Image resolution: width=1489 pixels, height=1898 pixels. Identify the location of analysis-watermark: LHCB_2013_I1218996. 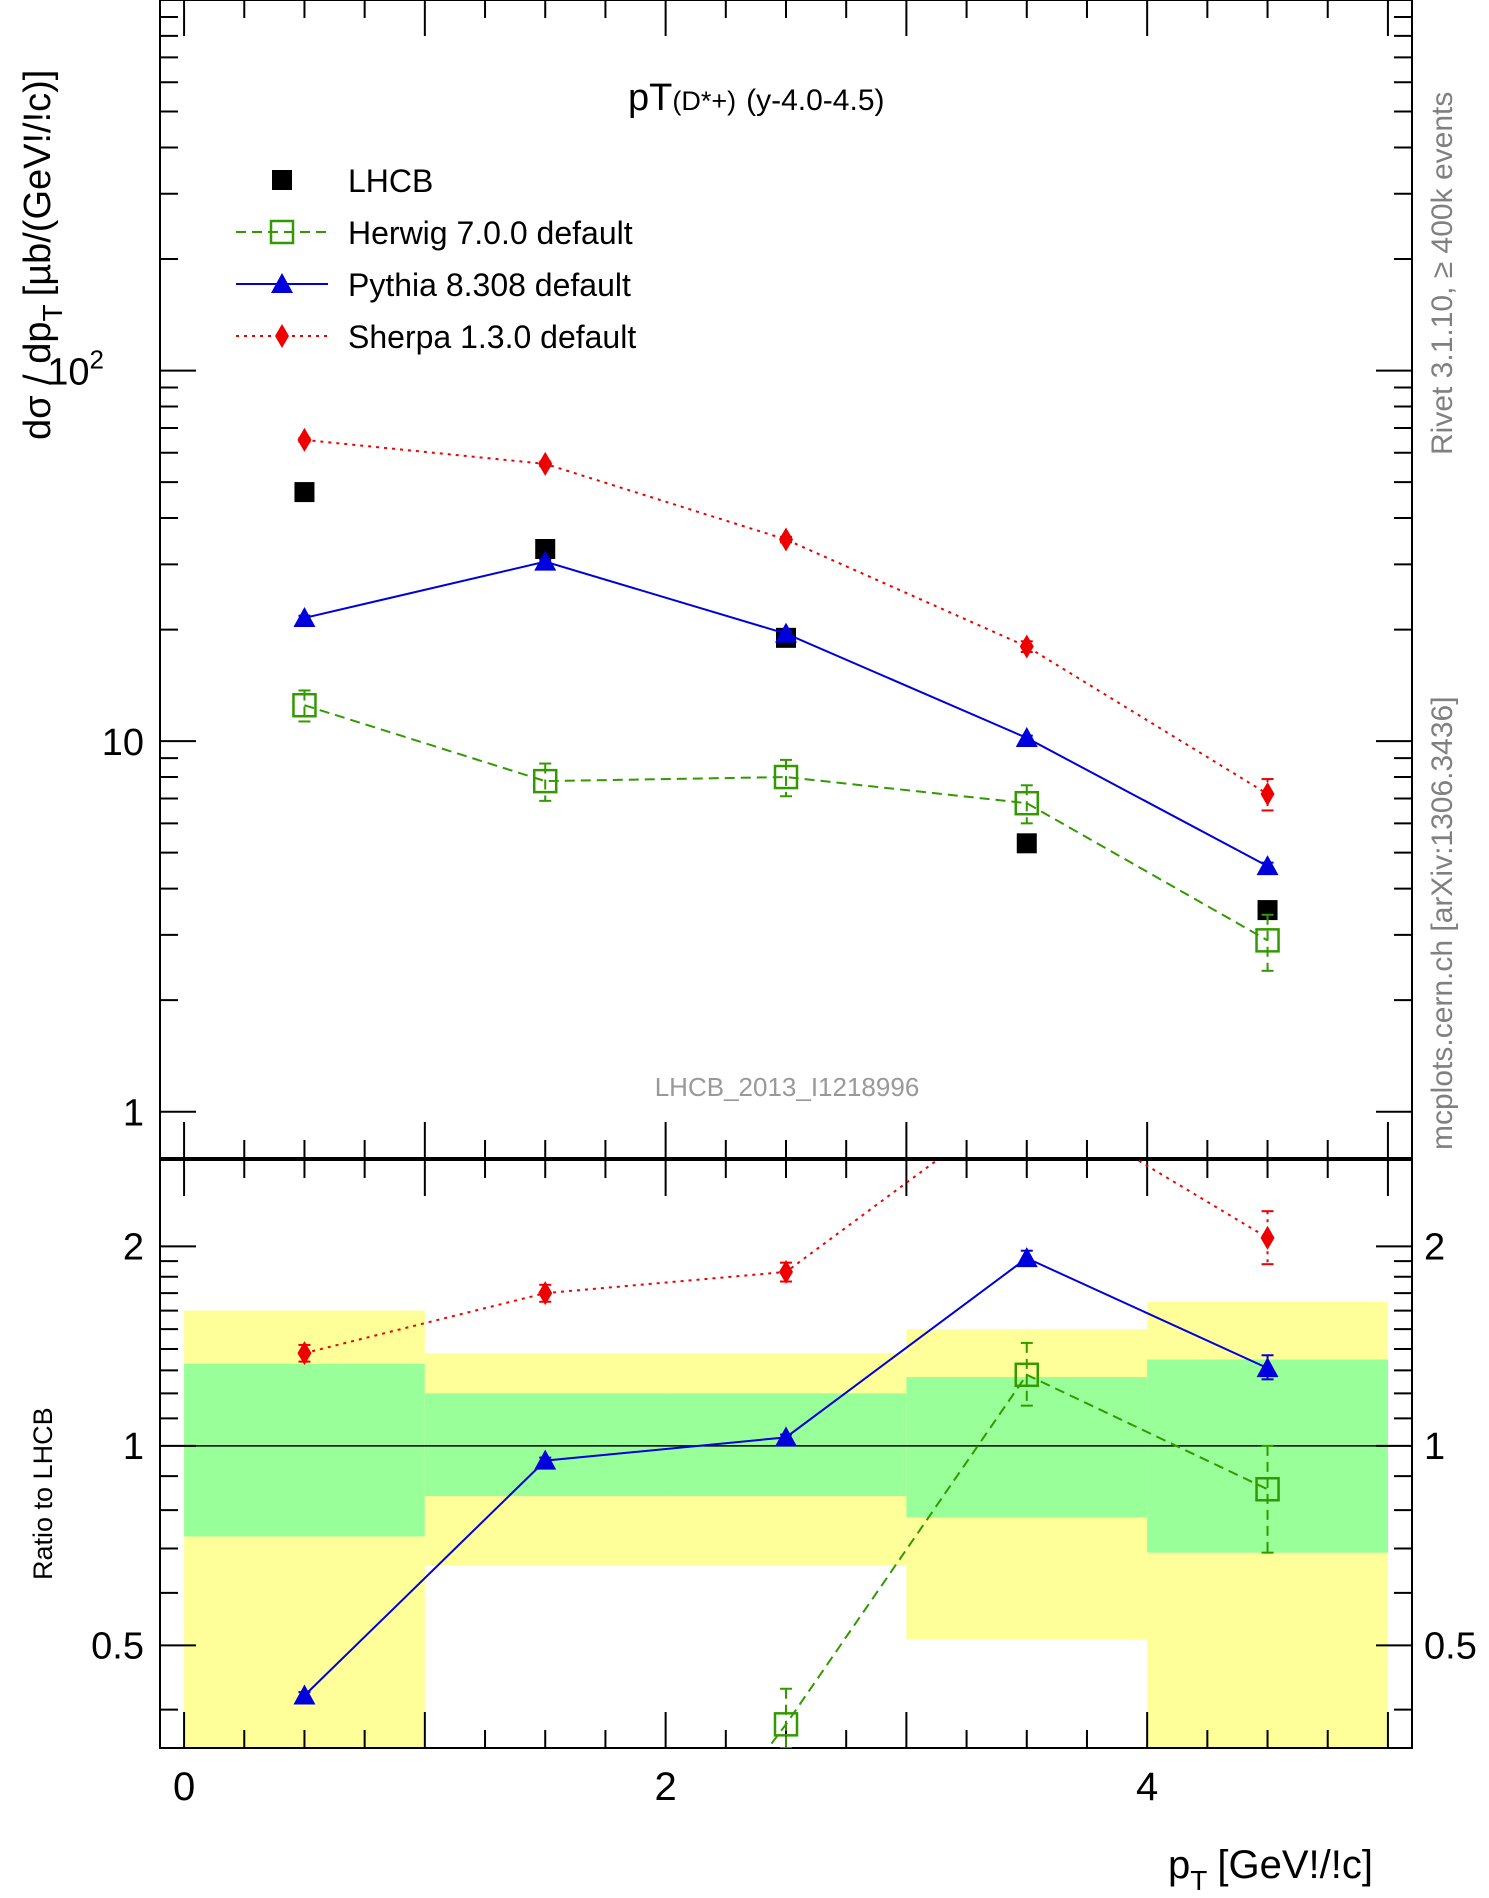
(787, 1087).